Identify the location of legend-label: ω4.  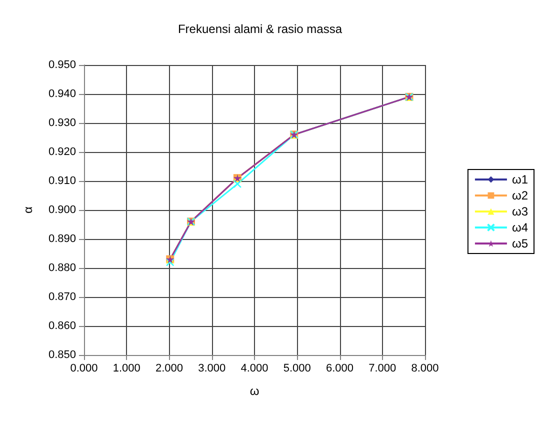
(520, 227).